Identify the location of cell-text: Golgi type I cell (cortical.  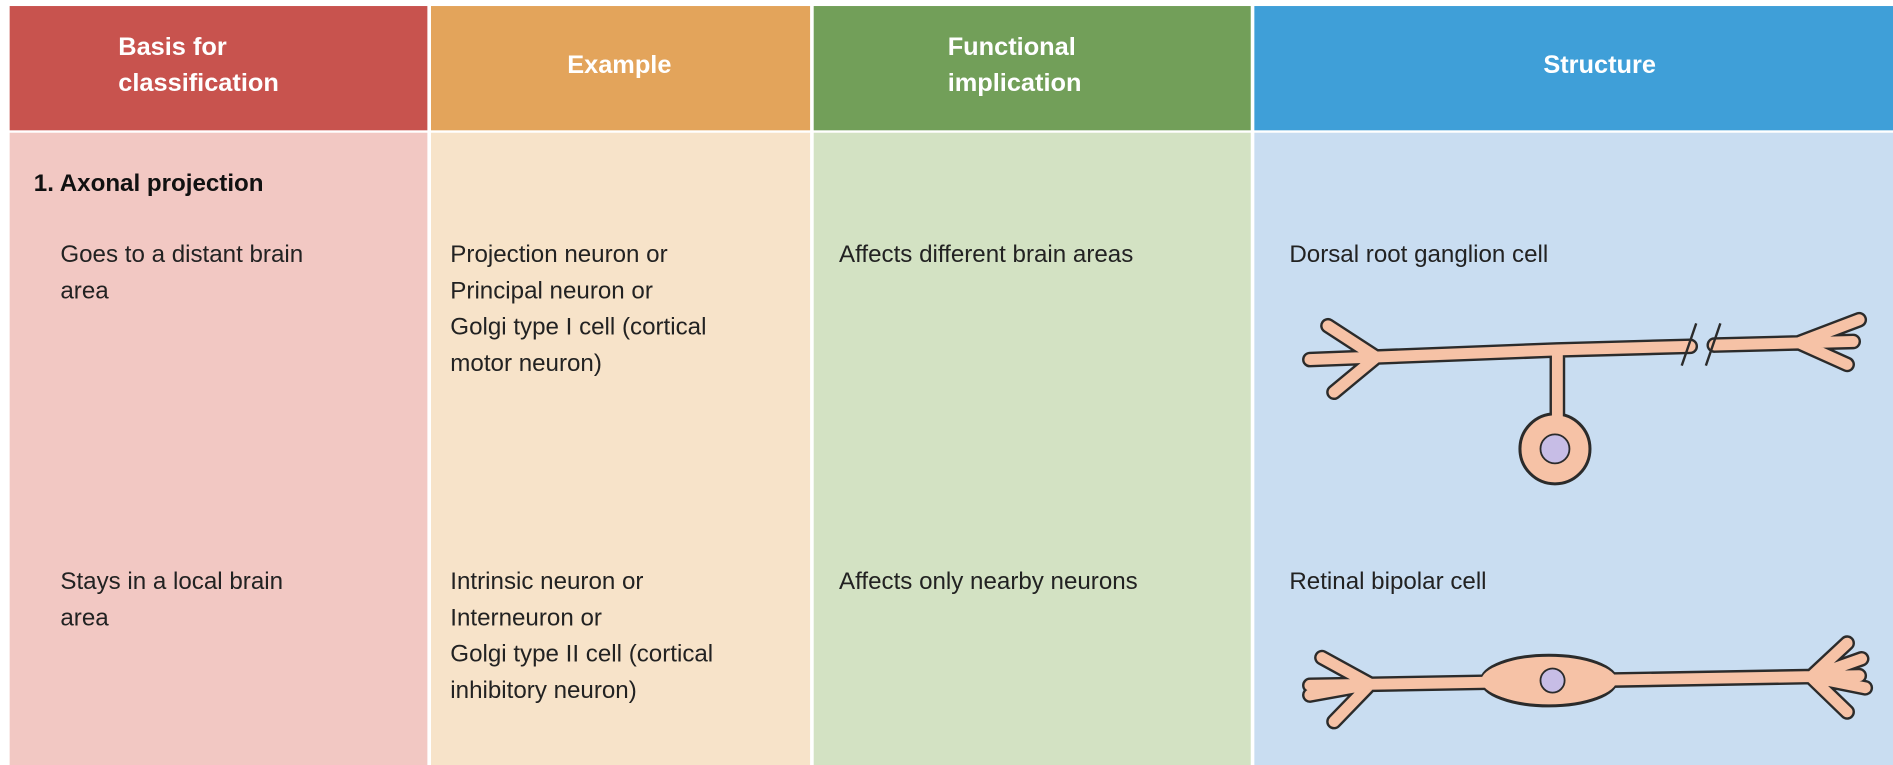
(578, 327).